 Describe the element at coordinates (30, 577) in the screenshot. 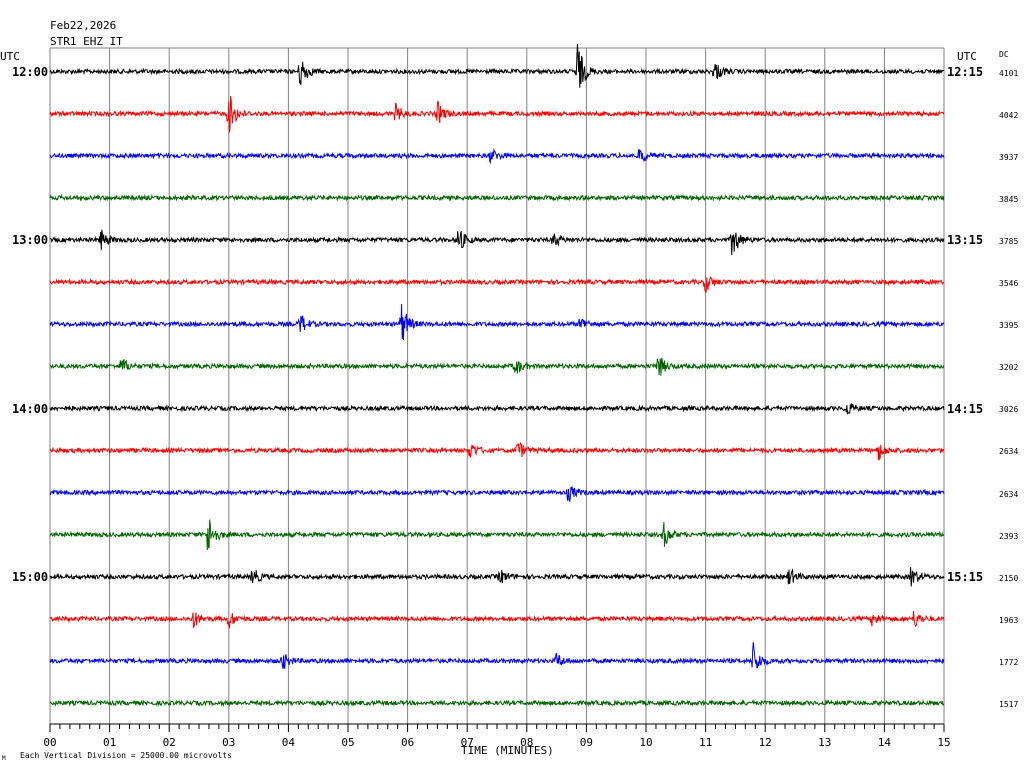

I see `left-time-label: 15:00` at that location.